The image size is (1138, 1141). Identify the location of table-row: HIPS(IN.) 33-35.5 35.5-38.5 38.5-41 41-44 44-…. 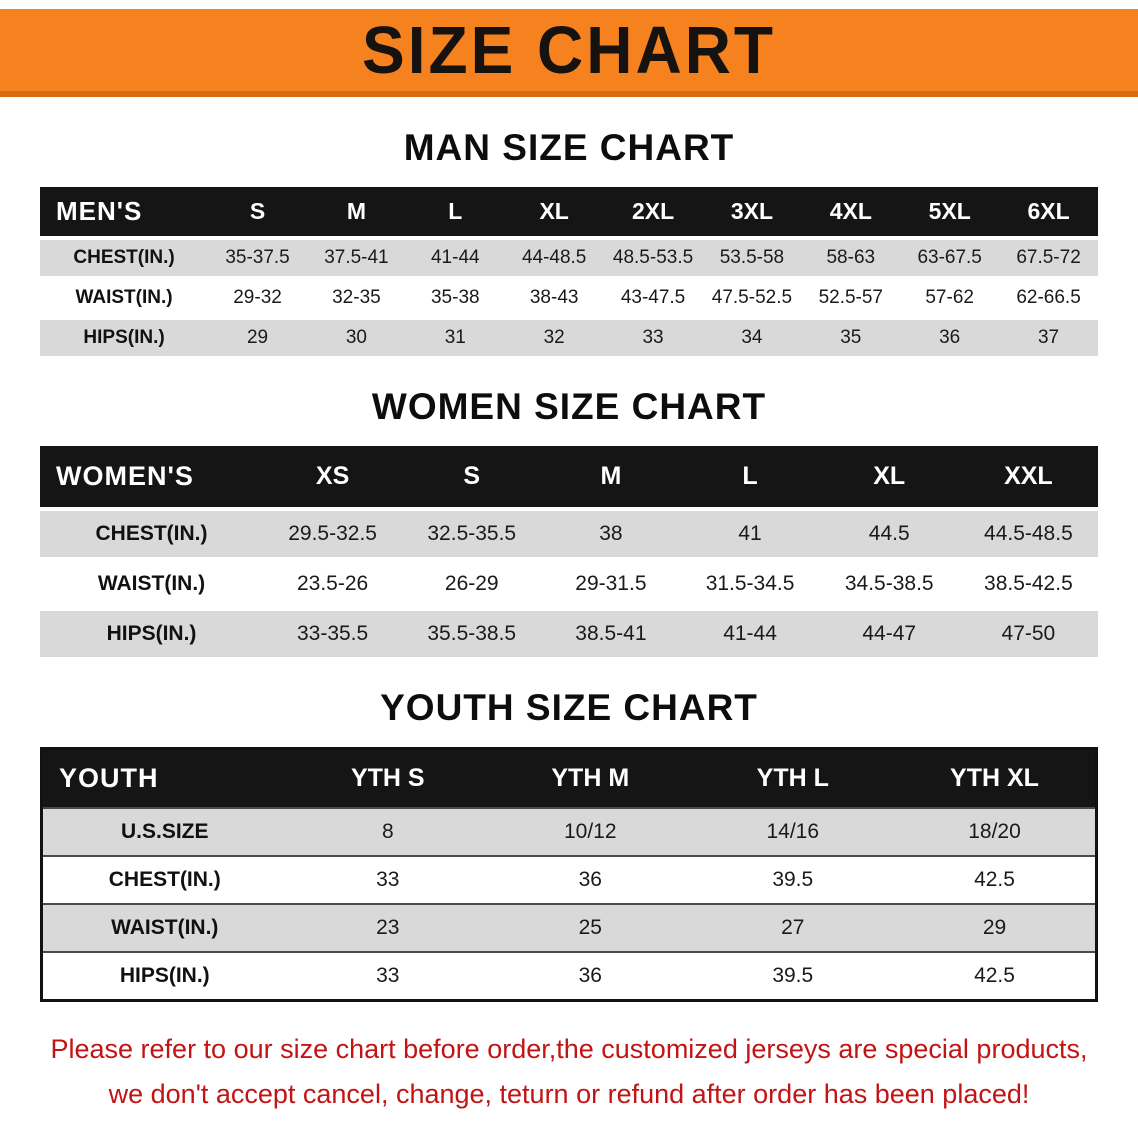
(569, 633).